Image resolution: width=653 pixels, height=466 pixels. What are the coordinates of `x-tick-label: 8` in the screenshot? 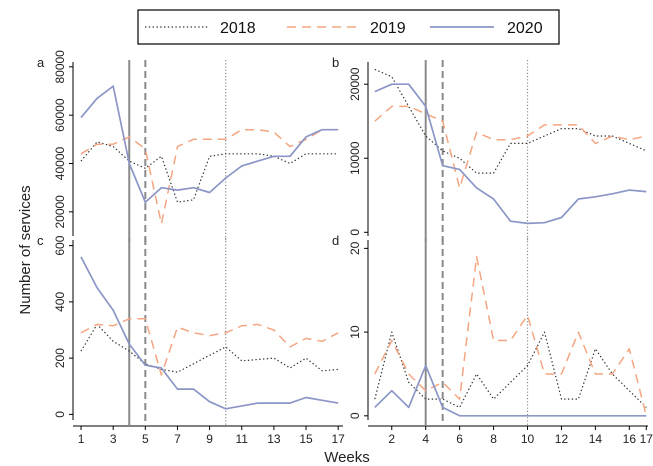 It's located at (493, 439).